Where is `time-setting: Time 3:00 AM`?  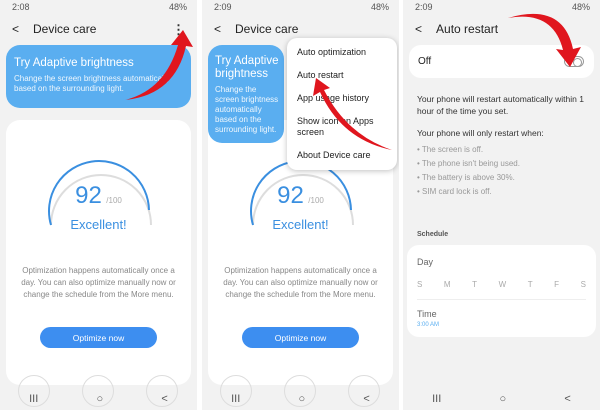
time-setting: Time 3:00 AM is located at coordinates (501, 318).